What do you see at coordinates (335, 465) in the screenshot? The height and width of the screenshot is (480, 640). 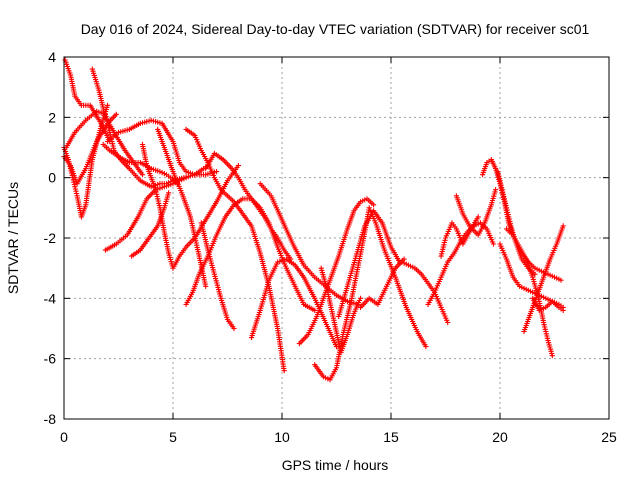 I see `x-axis-label: GPS time / hours` at bounding box center [335, 465].